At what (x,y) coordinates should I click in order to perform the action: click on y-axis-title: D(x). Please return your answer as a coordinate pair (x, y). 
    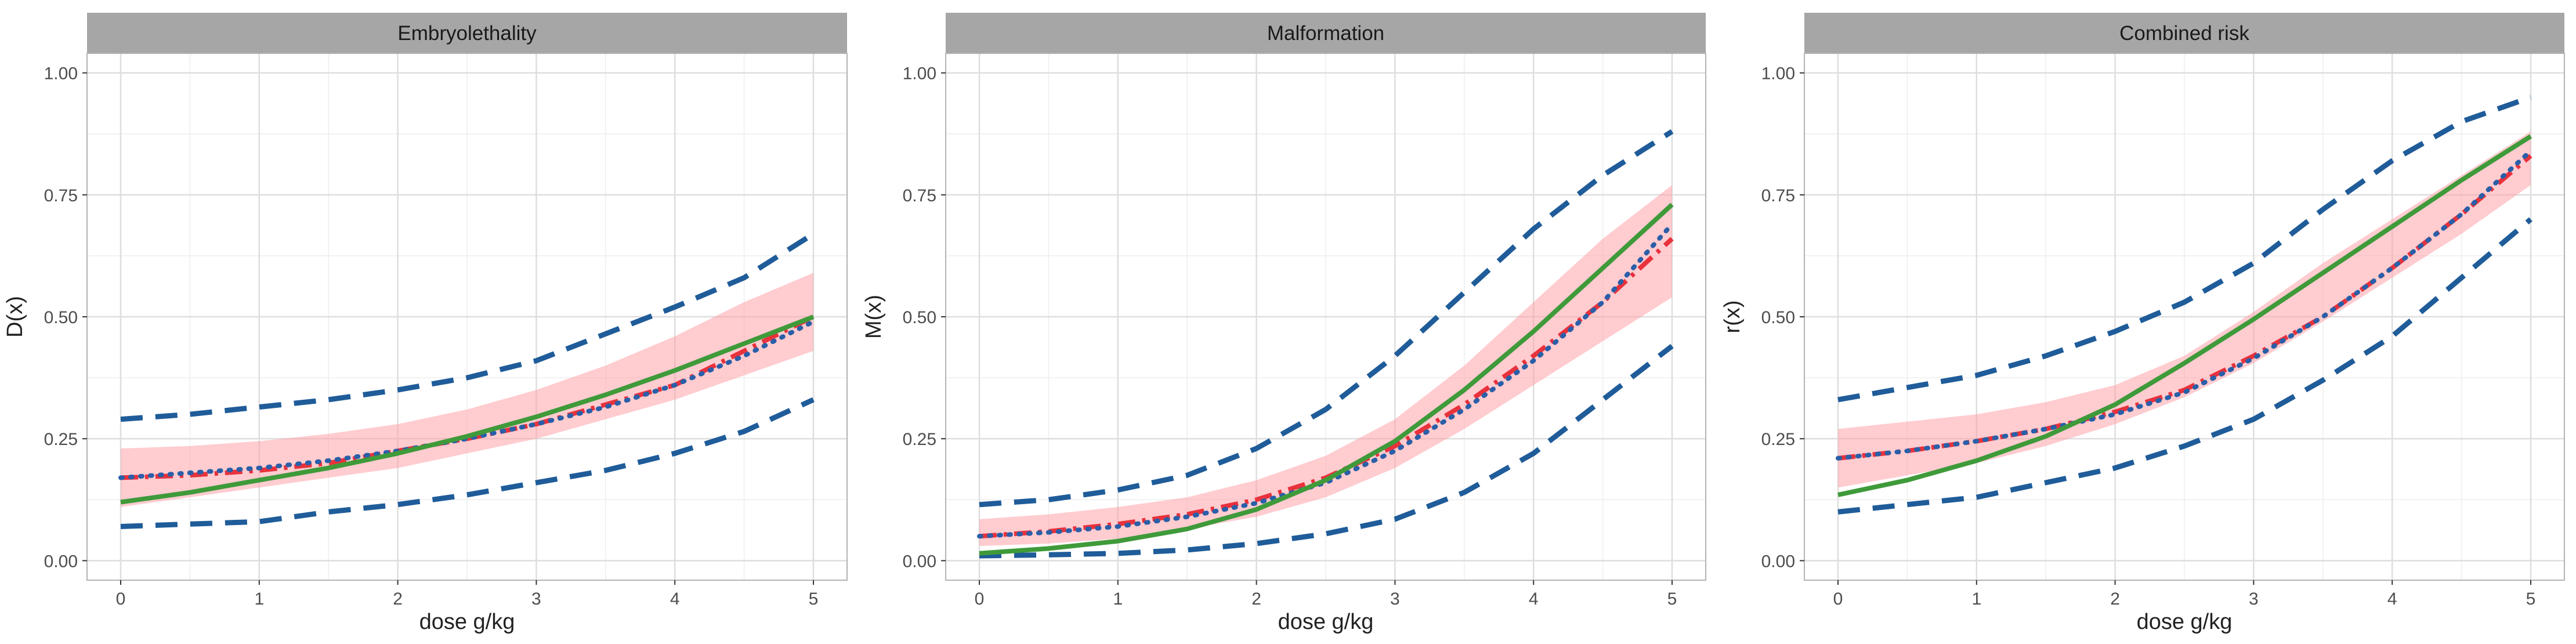
    Looking at the image, I should click on (15, 317).